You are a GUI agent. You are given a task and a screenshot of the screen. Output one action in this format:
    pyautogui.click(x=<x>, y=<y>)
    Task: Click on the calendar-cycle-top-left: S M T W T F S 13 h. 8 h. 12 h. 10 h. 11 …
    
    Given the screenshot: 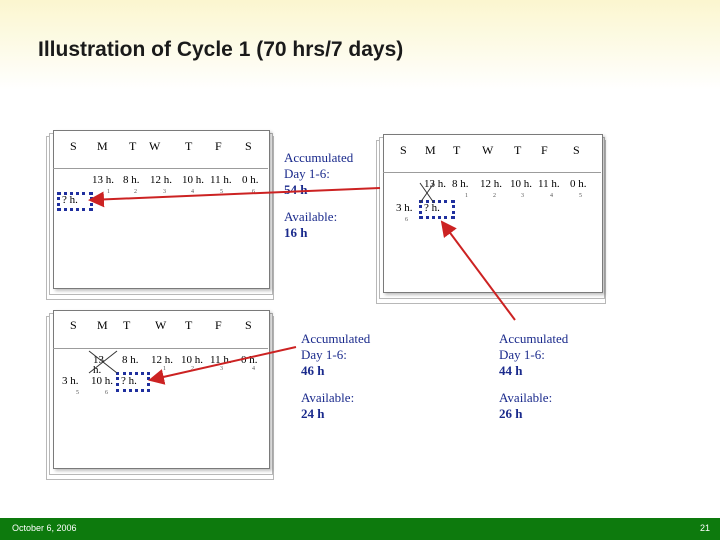 What is the action you would take?
    pyautogui.click(x=159, y=214)
    